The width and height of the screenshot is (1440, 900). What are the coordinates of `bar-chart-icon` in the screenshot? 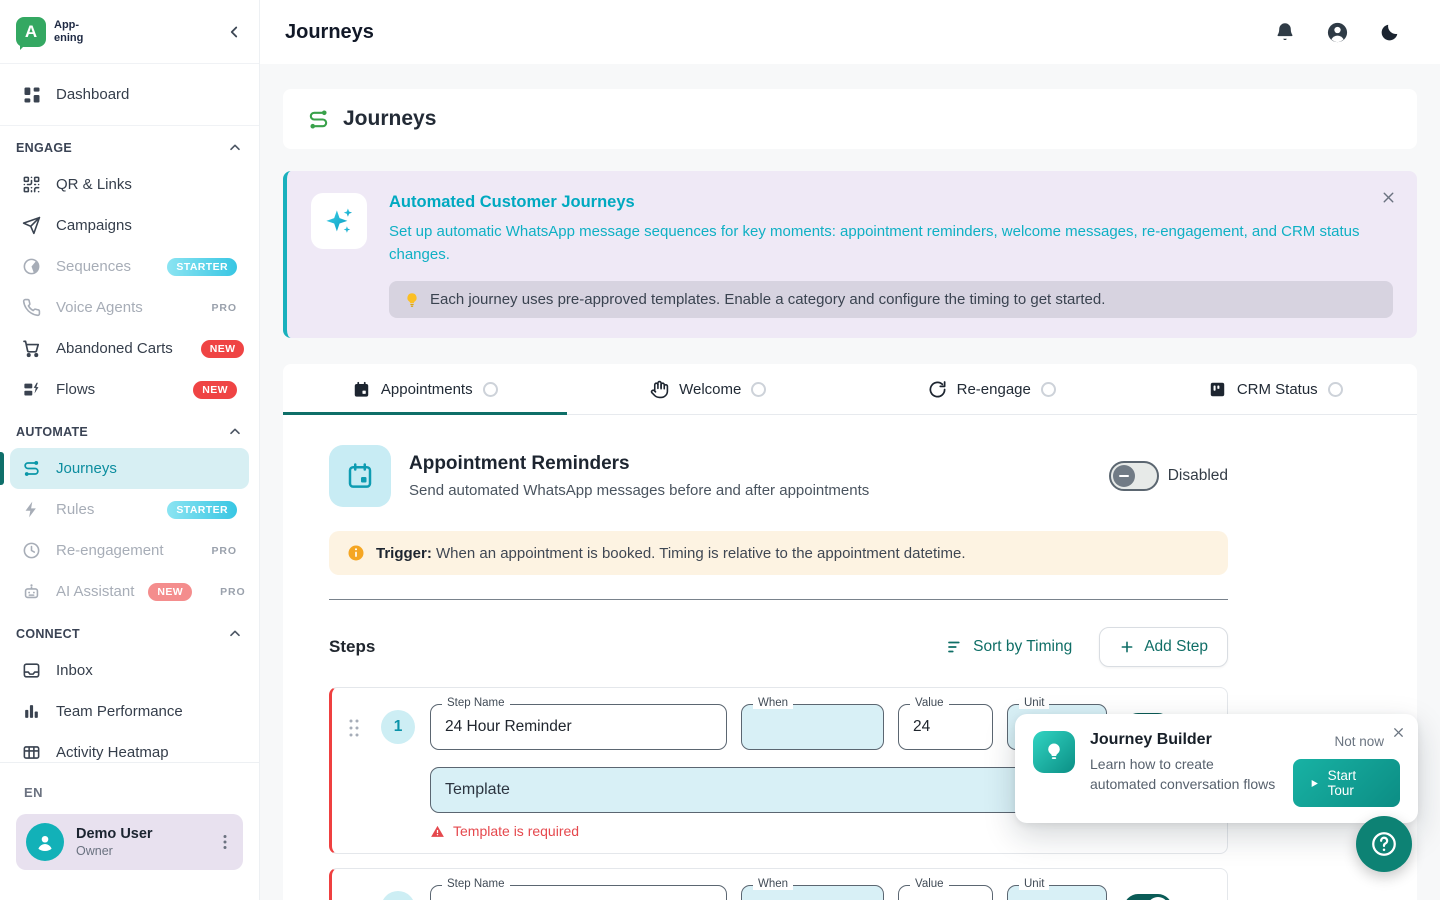 It's located at (32, 712).